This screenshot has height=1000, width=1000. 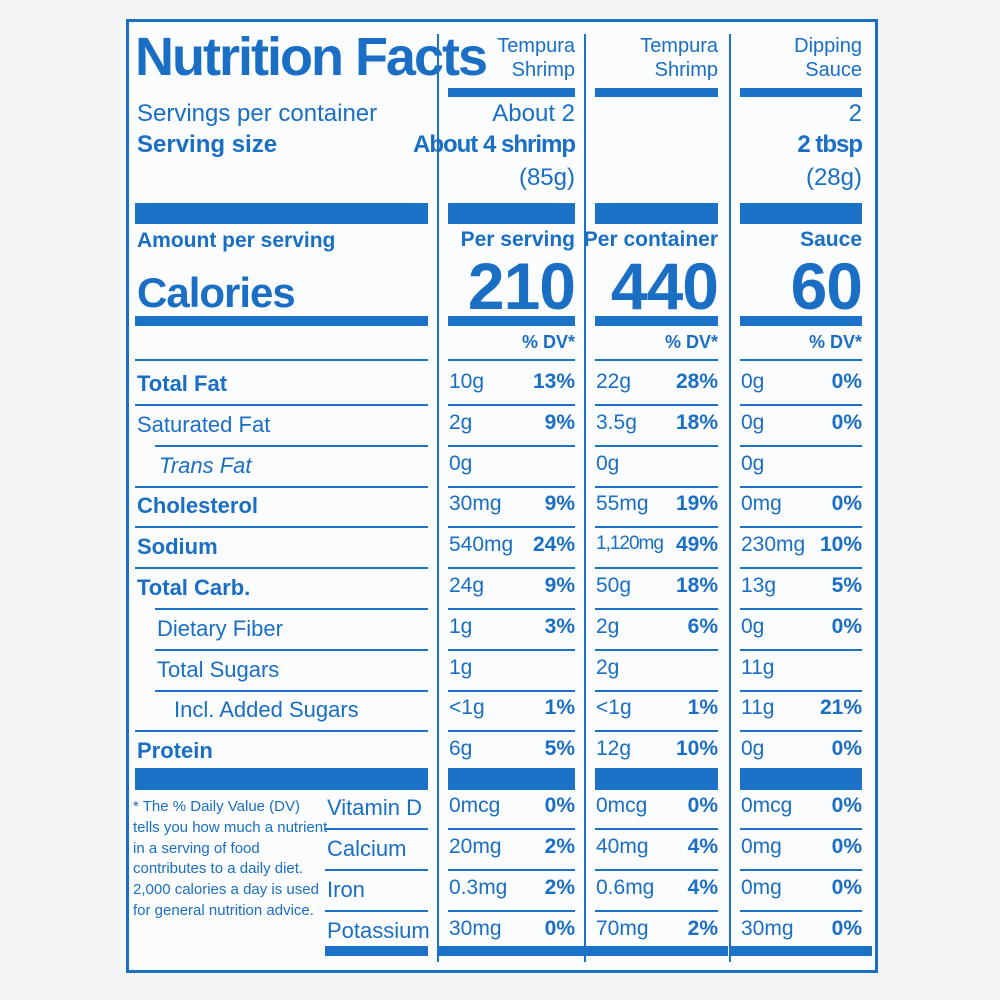 What do you see at coordinates (664, 286) in the screenshot?
I see `calories-value: 440` at bounding box center [664, 286].